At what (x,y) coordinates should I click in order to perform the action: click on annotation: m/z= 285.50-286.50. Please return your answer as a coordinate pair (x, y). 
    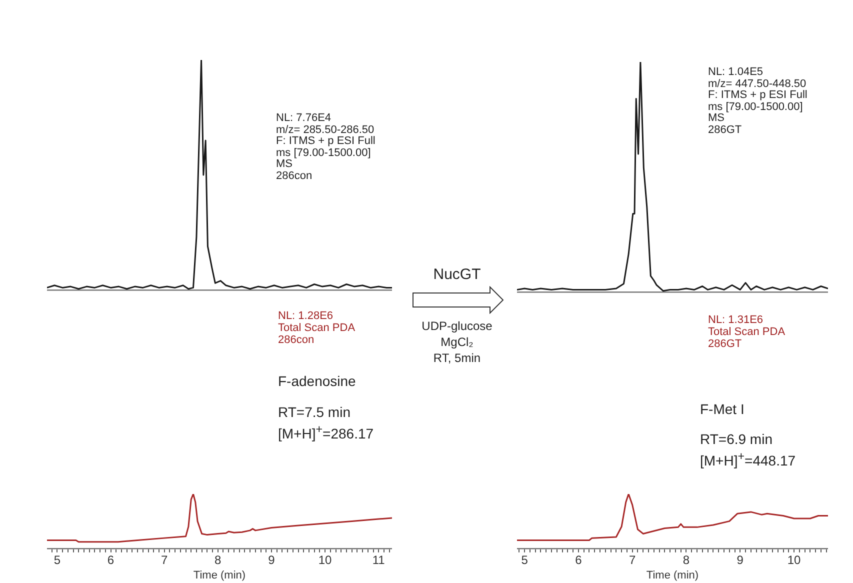
    Looking at the image, I should click on (325, 130).